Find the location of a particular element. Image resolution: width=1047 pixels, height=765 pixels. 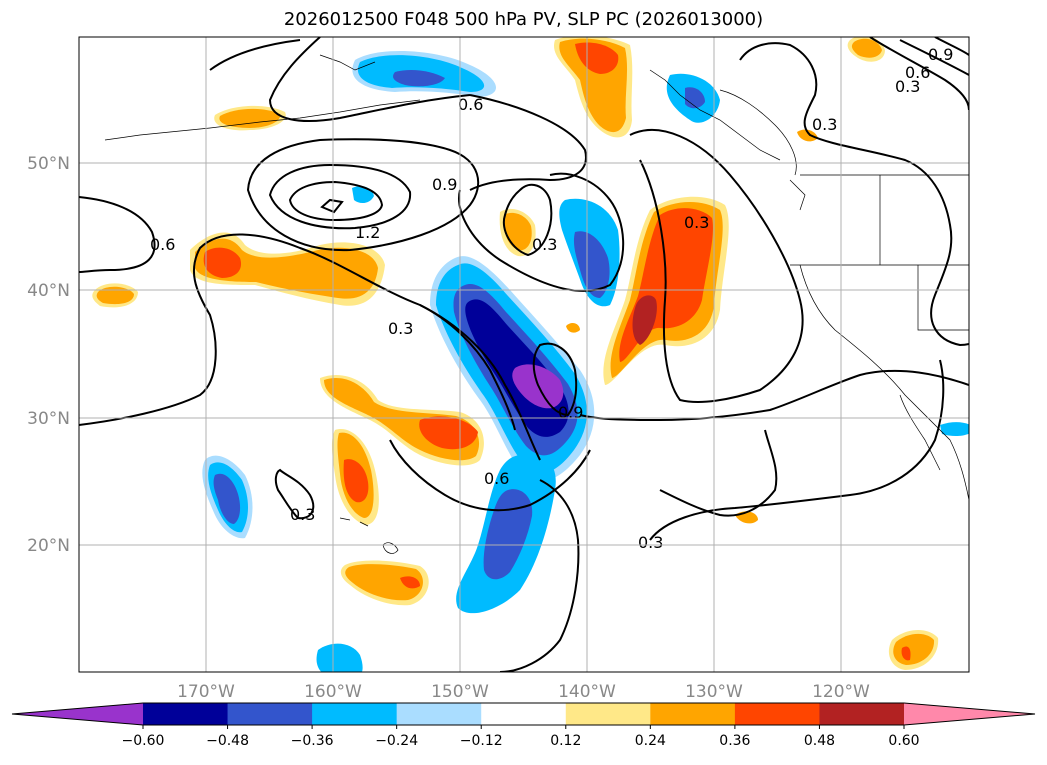

colorbar-tick-label: −0.36 is located at coordinates (312, 741).